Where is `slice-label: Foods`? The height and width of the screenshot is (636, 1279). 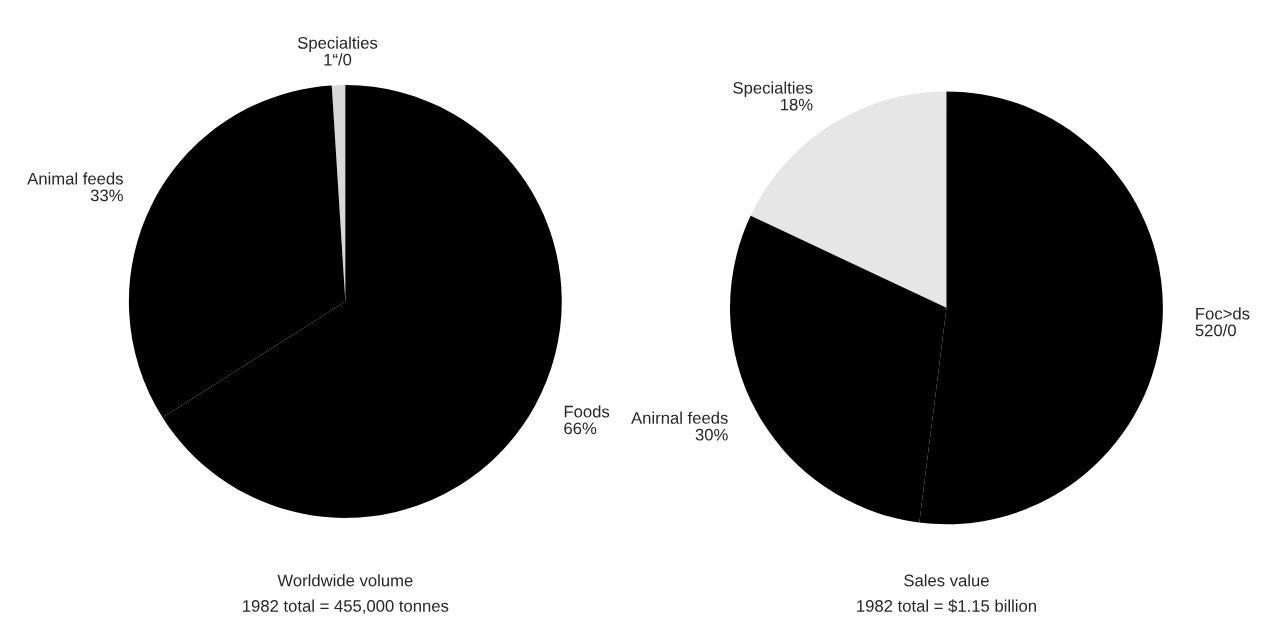 slice-label: Foods is located at coordinates (587, 411).